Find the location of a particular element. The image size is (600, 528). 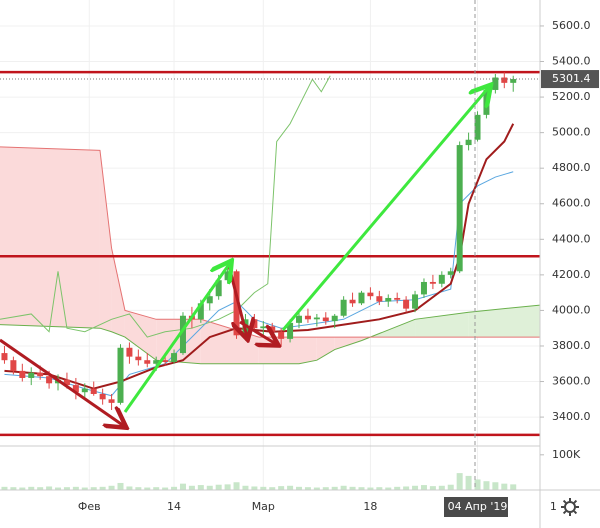

gear is located at coordinates (570, 507).